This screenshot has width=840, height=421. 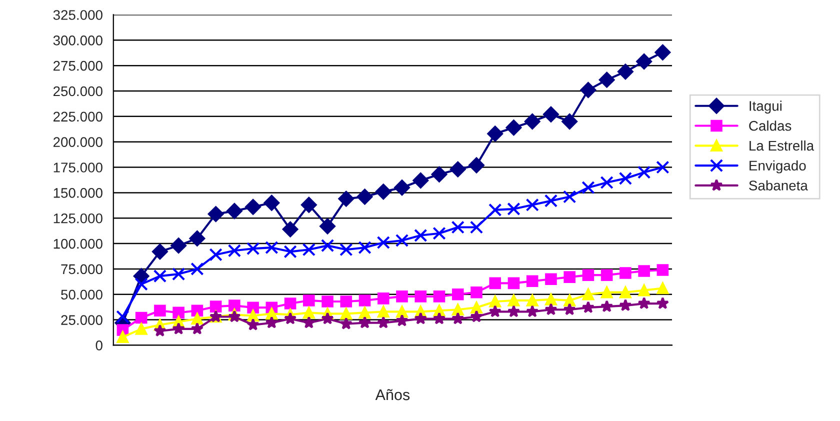 I want to click on legend-label: Sabaneta, so click(x=778, y=185).